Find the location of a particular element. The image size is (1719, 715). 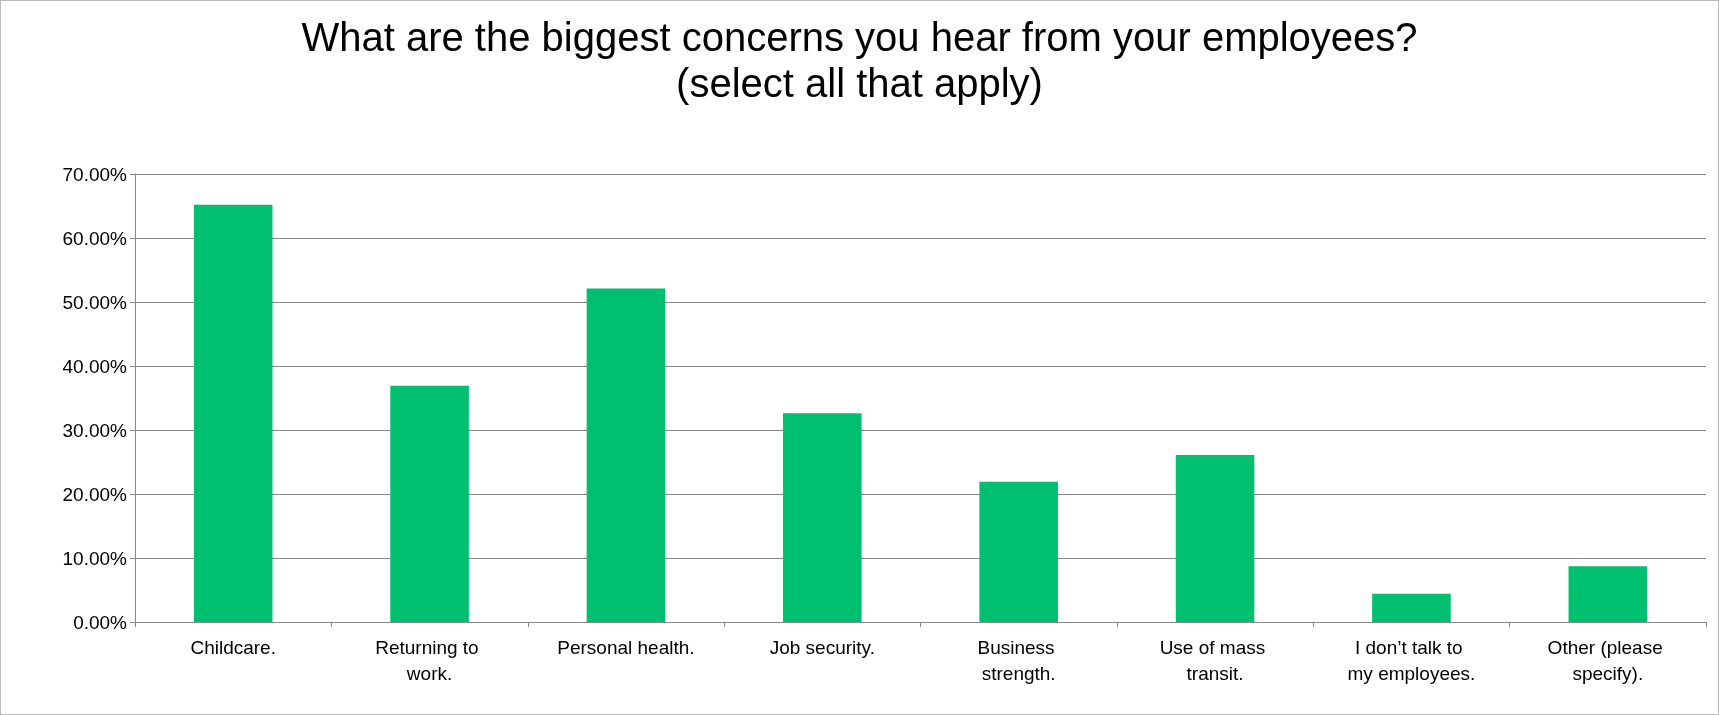

x-tick-label: Childcare. is located at coordinates (233, 647).